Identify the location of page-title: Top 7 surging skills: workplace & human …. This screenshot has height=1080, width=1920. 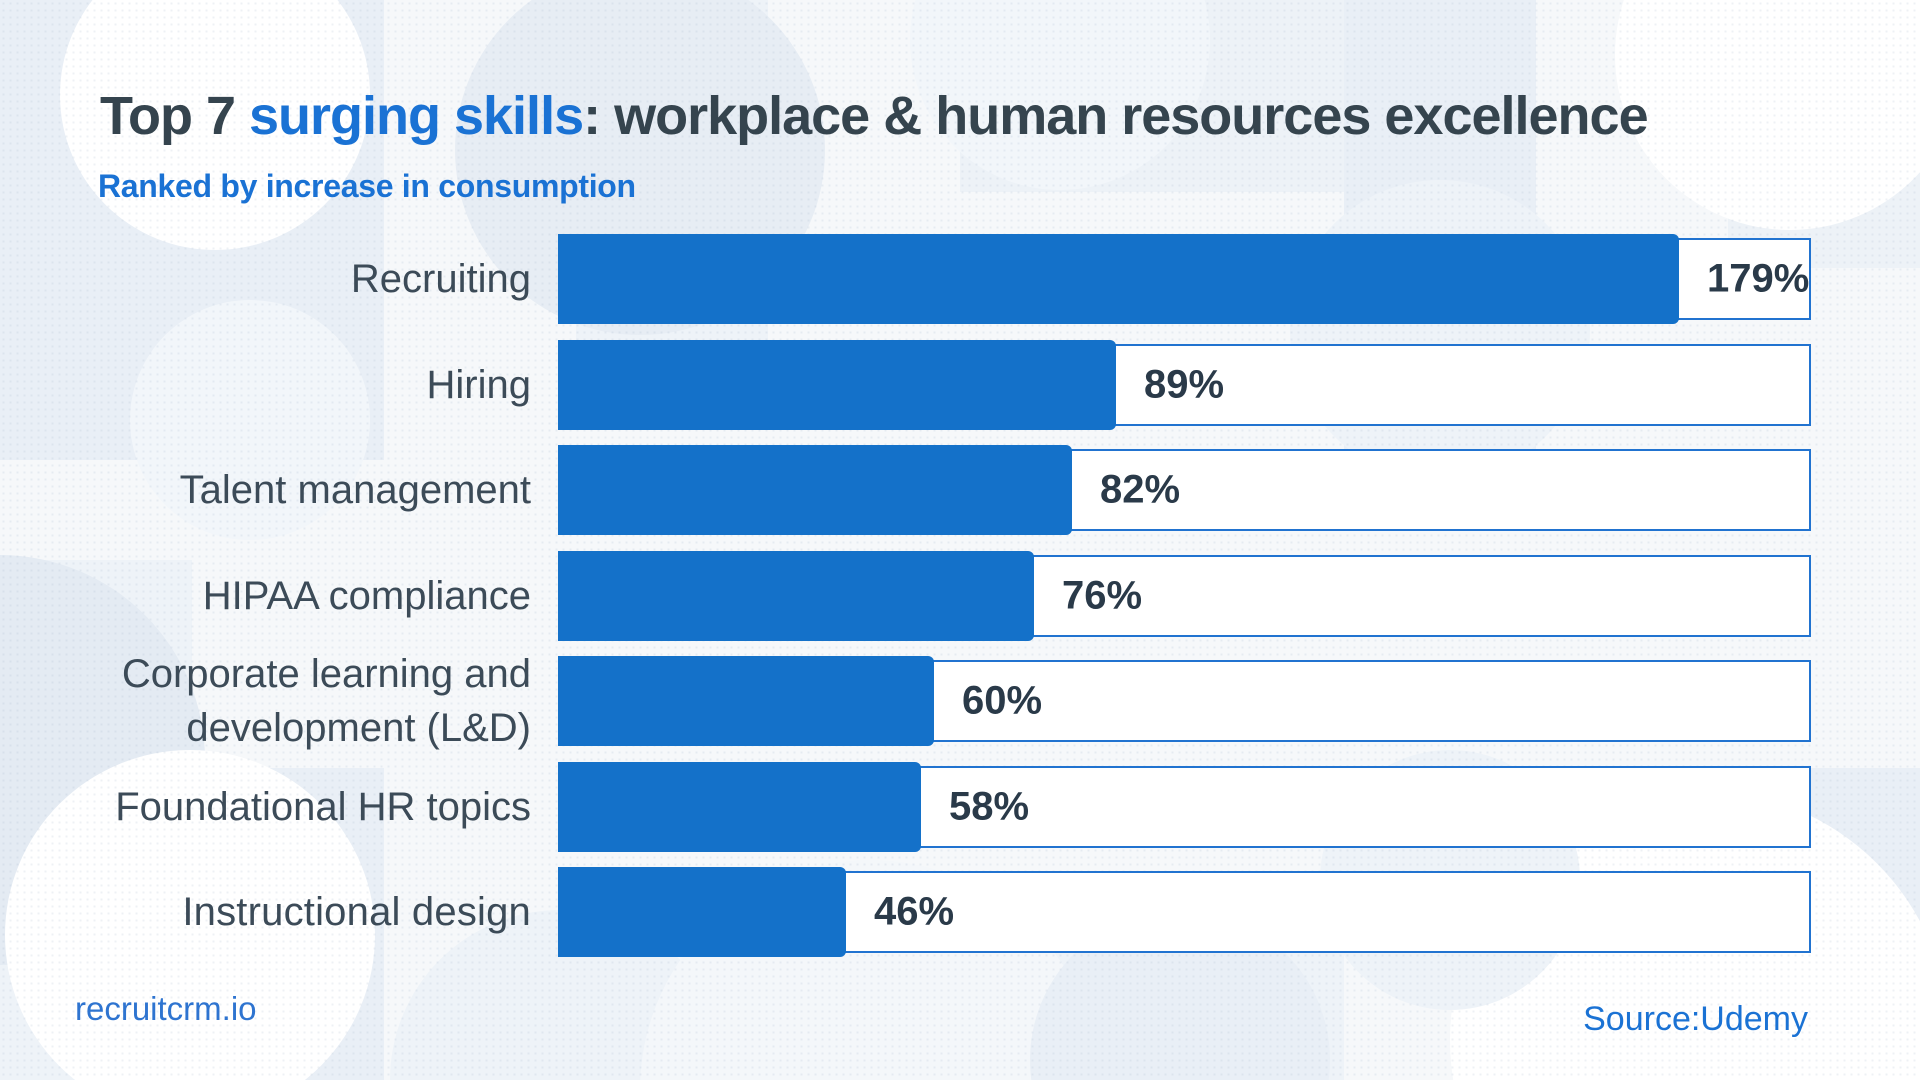
(990, 116).